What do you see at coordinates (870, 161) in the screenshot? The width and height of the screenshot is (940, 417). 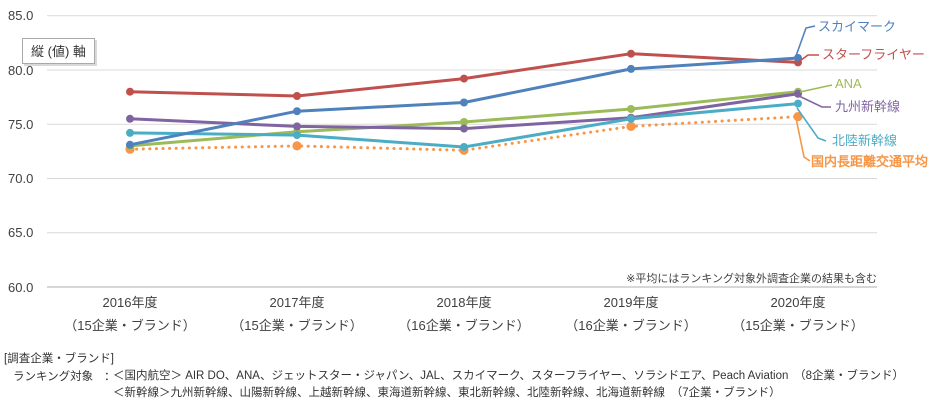 I see `legend-label-domestic-average: 国内長距離交通平均` at bounding box center [870, 161].